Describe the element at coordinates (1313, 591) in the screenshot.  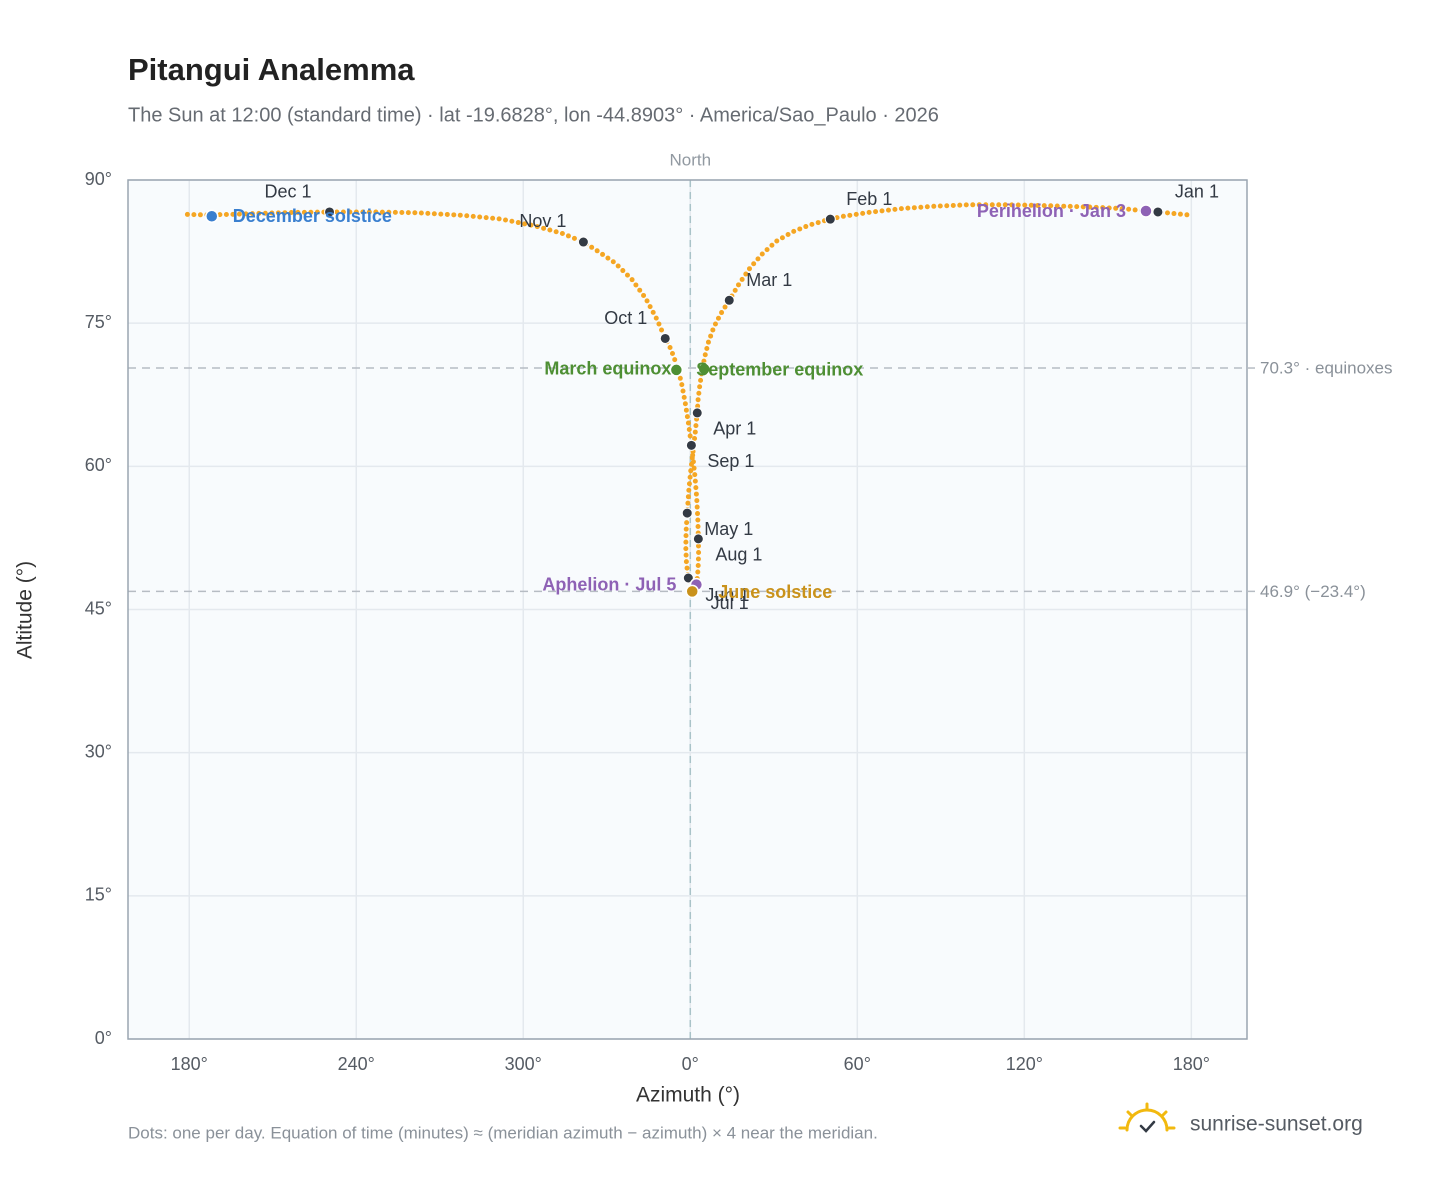
I see `reference-label: 46.9° (−23.4°)` at that location.